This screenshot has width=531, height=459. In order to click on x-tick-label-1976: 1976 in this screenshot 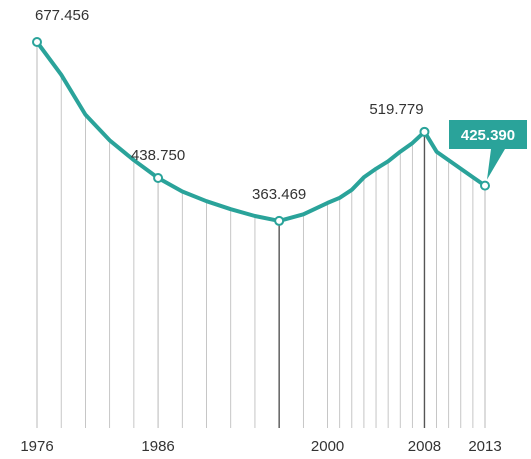, I will do `click(36, 446)`.